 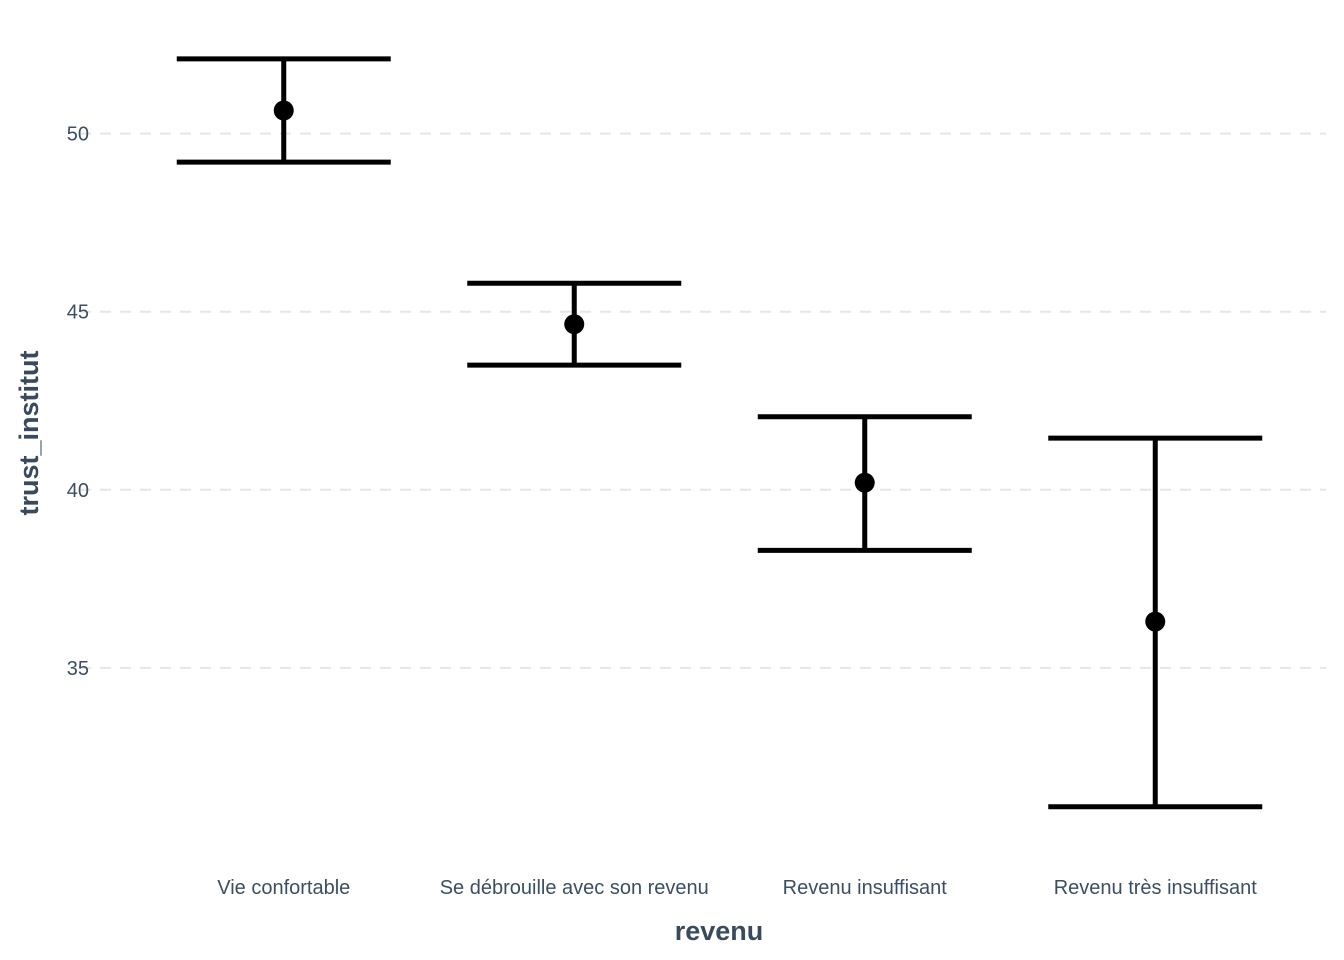 I want to click on x-tick-label-1: Vie confortable, so click(x=283, y=888).